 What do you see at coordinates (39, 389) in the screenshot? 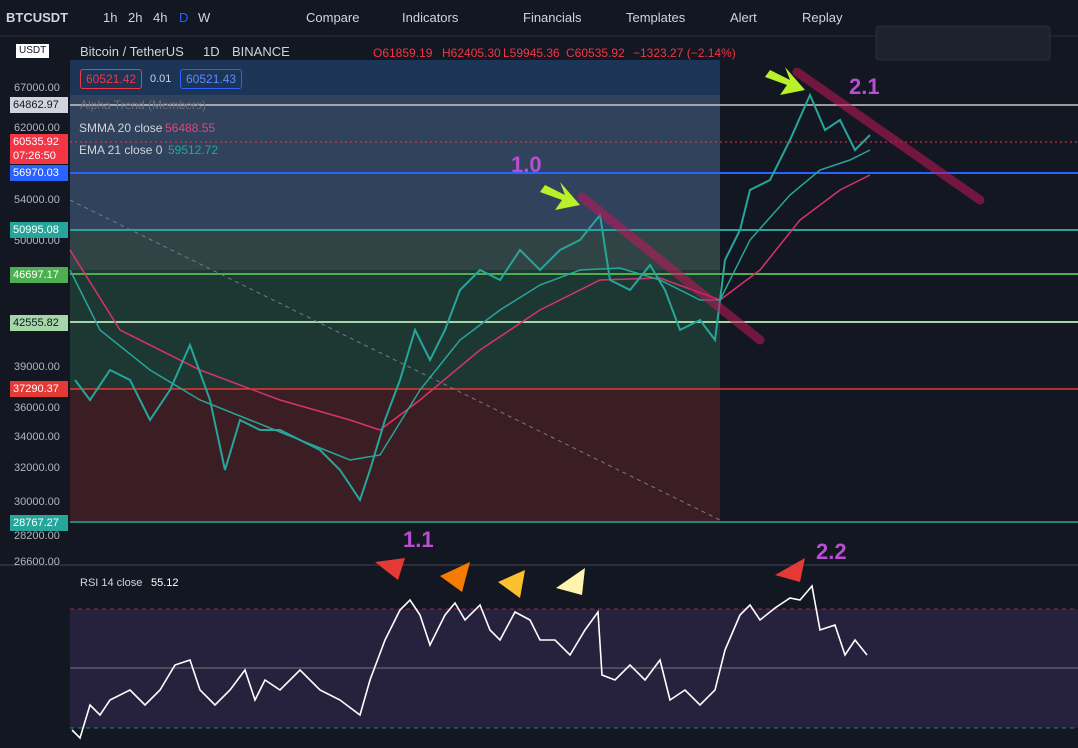
I see `price-tag: 37290.37` at bounding box center [39, 389].